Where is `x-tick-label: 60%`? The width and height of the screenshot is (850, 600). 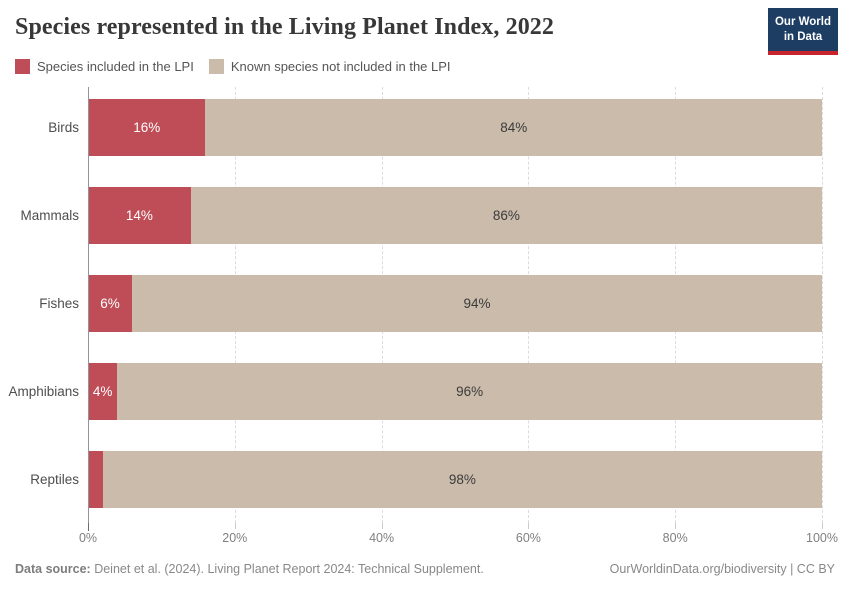 x-tick-label: 60% is located at coordinates (528, 538).